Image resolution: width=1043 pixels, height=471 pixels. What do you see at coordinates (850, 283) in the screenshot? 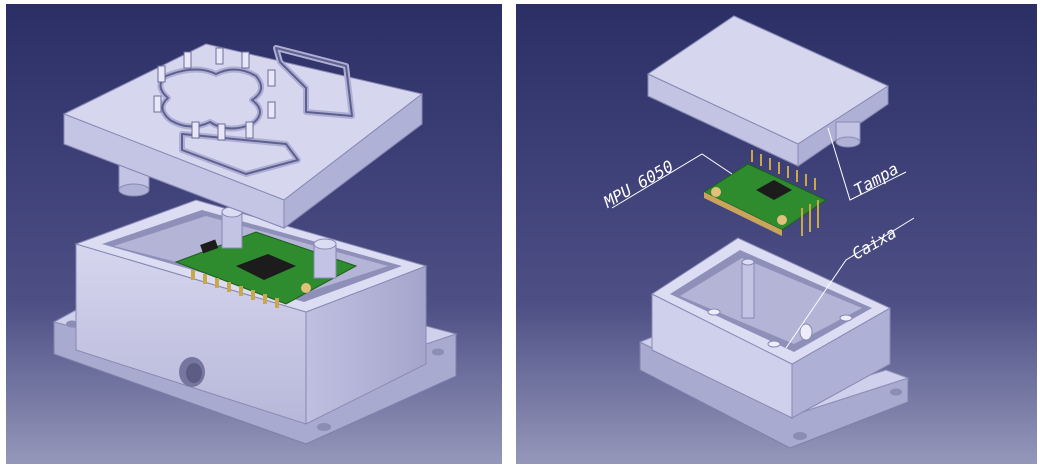
I see `callout-box-leader` at bounding box center [850, 283].